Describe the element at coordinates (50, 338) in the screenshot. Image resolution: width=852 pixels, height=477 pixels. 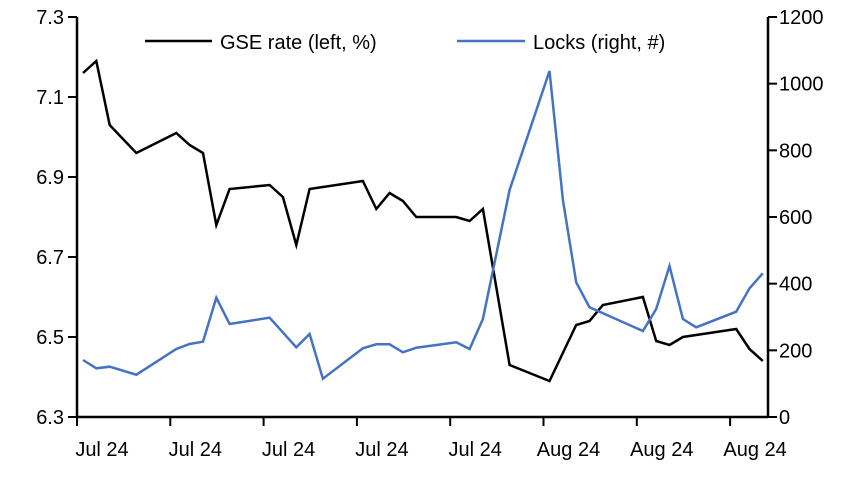
I see `left-axis-tick-label: 6.5` at that location.